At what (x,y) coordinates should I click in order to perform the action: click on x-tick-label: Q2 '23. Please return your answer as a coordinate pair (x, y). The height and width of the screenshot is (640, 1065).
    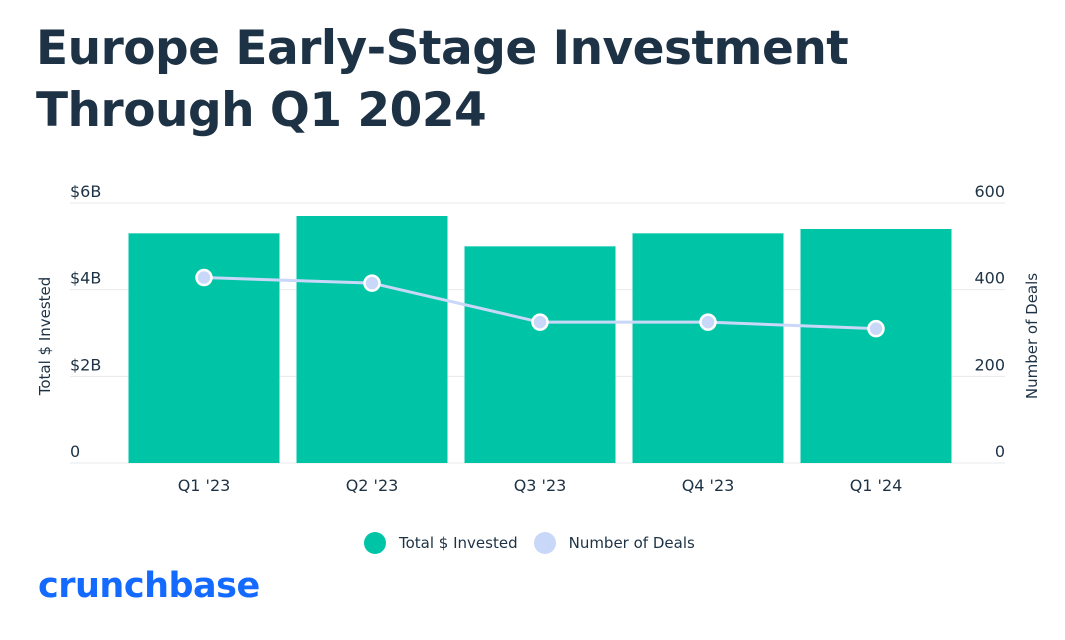
    Looking at the image, I should click on (372, 485).